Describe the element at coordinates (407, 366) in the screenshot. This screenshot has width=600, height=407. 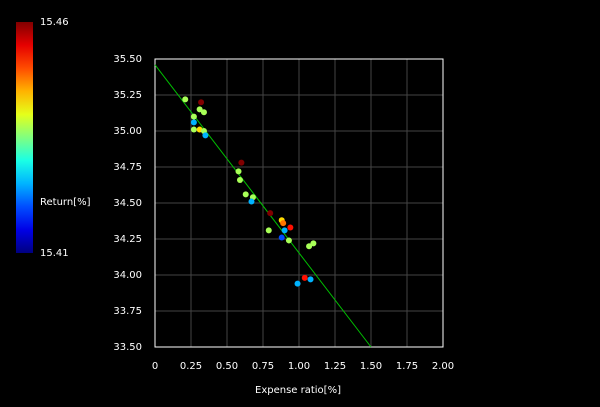
I see `x-tick-label: 1.75` at that location.